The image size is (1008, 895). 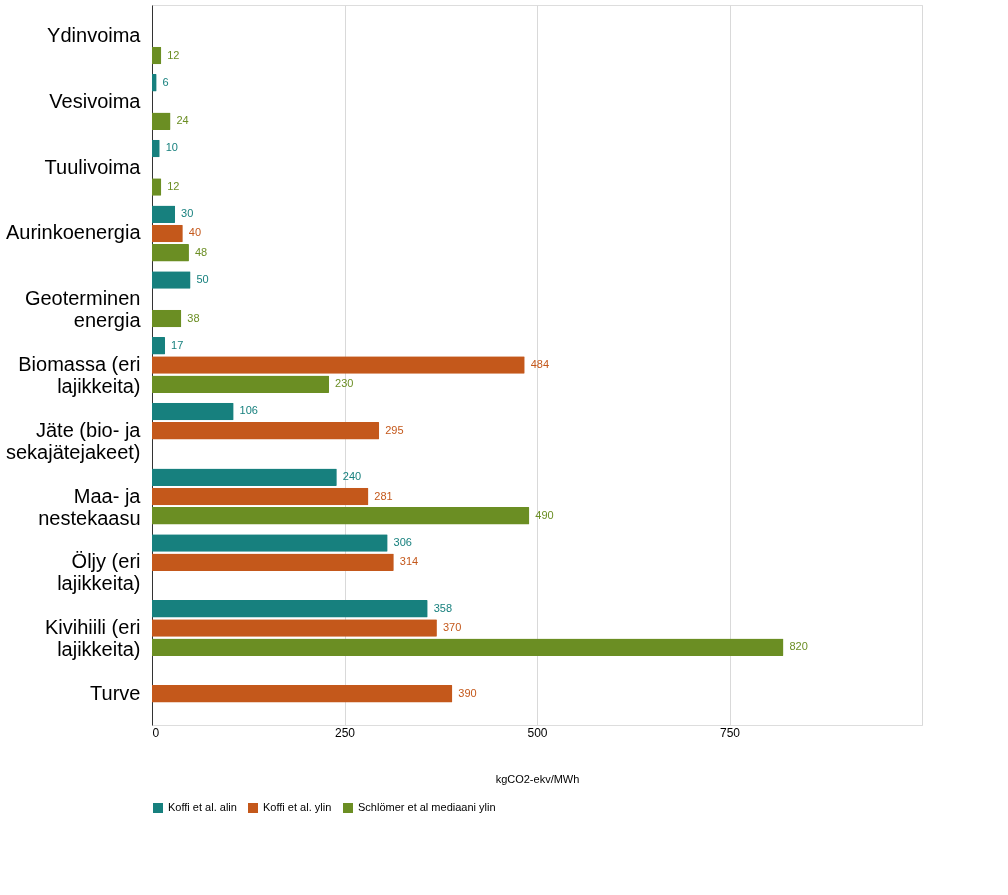 What do you see at coordinates (177, 344) in the screenshot?
I see `data-label: 17` at bounding box center [177, 344].